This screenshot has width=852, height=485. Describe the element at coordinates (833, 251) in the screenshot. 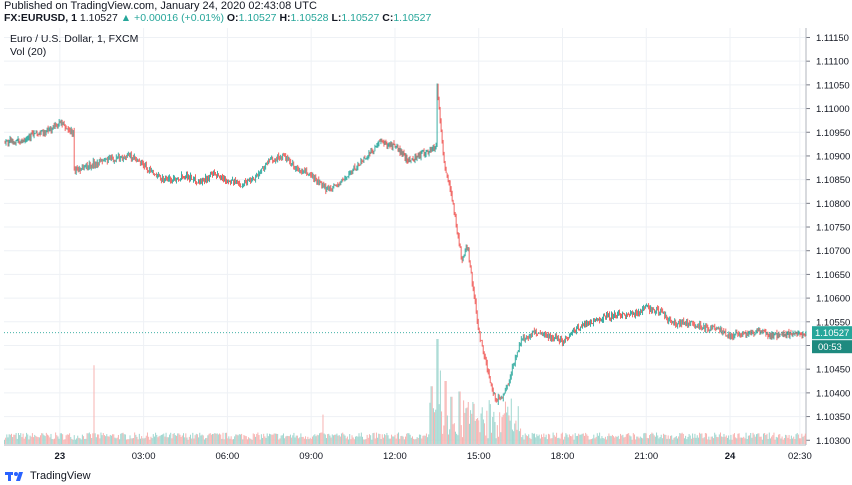

I see `y-tick-label: 1.10700` at that location.